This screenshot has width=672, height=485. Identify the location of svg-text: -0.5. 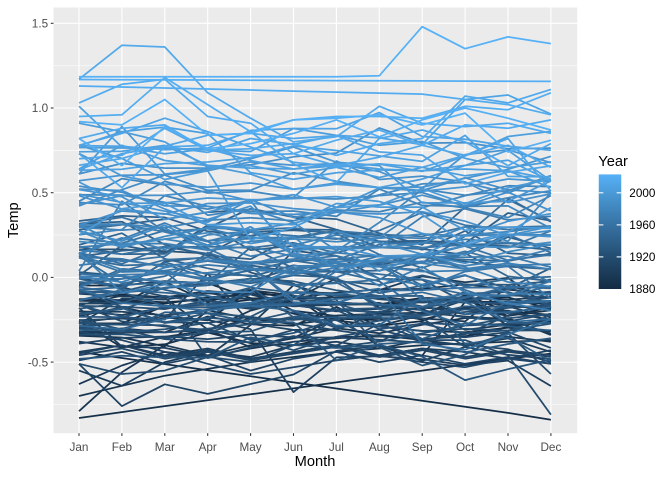
(38, 362).